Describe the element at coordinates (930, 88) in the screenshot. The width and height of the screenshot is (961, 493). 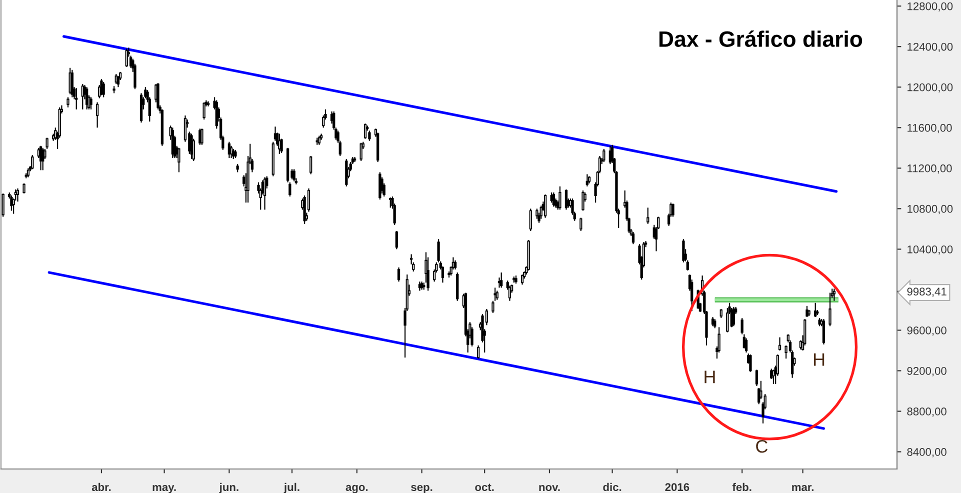
I see `y-tick-label: 12000,00` at that location.